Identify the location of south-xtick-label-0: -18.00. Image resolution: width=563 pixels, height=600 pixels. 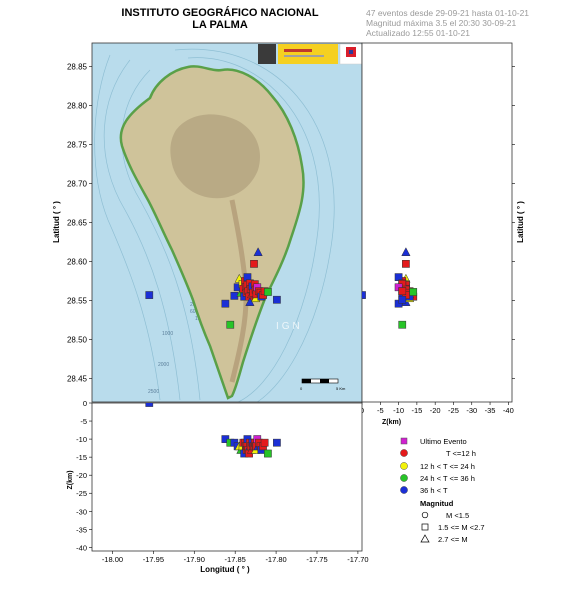
(112, 559).